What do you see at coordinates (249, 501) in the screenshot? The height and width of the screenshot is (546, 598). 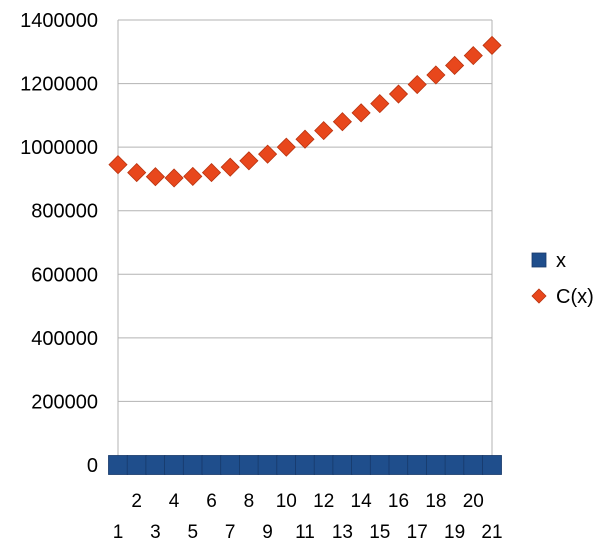 I see `x-tick-label-8: 8` at bounding box center [249, 501].